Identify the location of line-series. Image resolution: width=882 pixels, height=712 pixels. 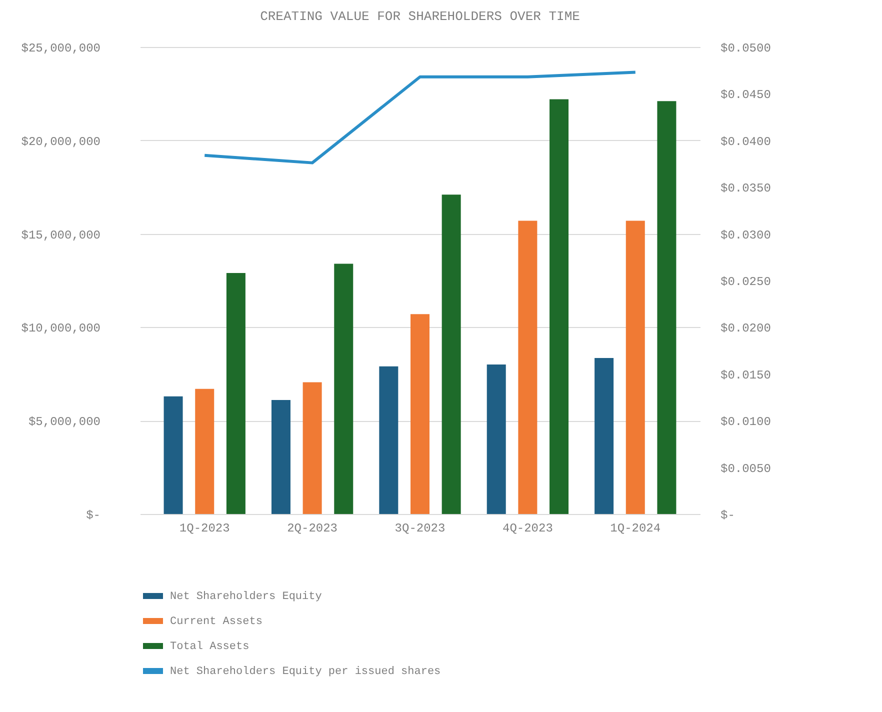
(420, 117).